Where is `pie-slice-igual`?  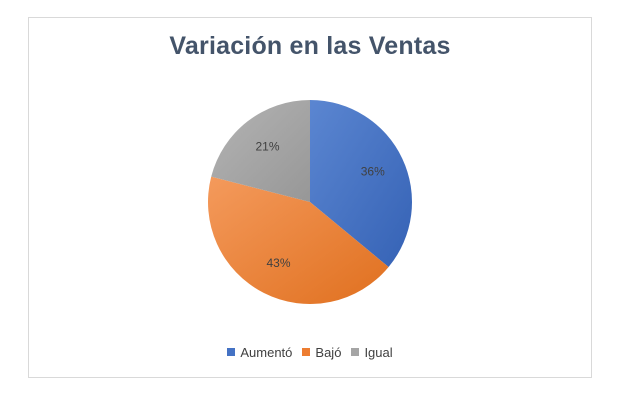 pie-slice-igual is located at coordinates (260, 151).